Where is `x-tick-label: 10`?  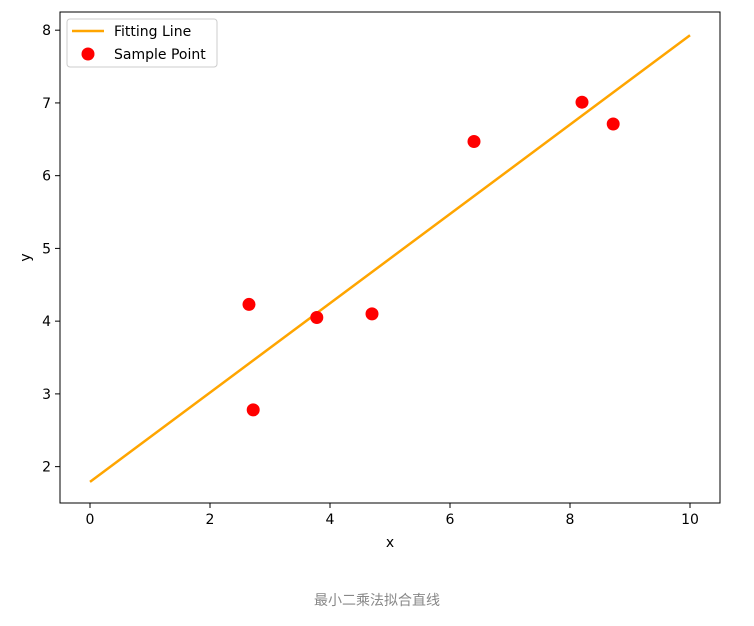
x-tick-label: 10 is located at coordinates (690, 520).